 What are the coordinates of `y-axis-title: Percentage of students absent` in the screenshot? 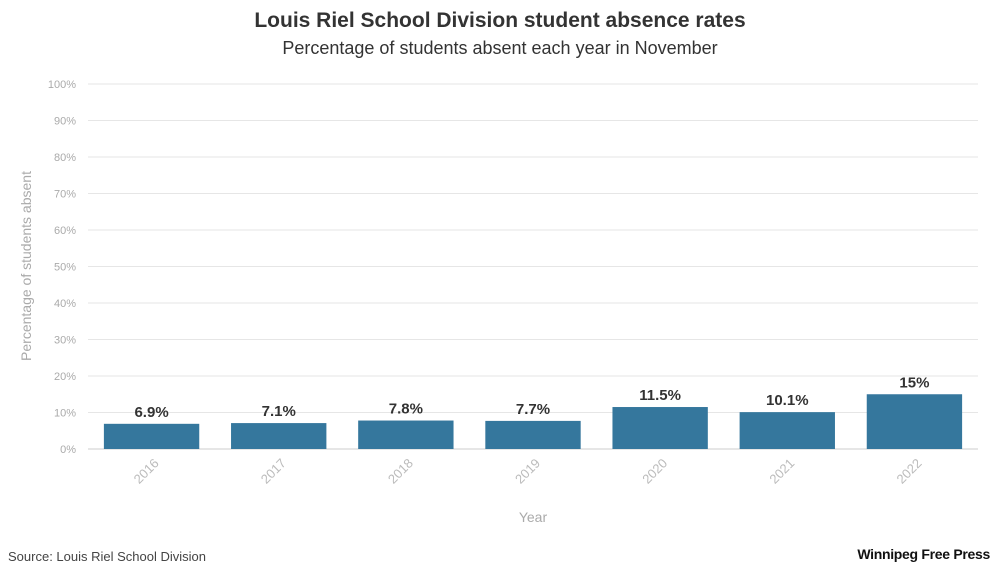 It's located at (26, 266).